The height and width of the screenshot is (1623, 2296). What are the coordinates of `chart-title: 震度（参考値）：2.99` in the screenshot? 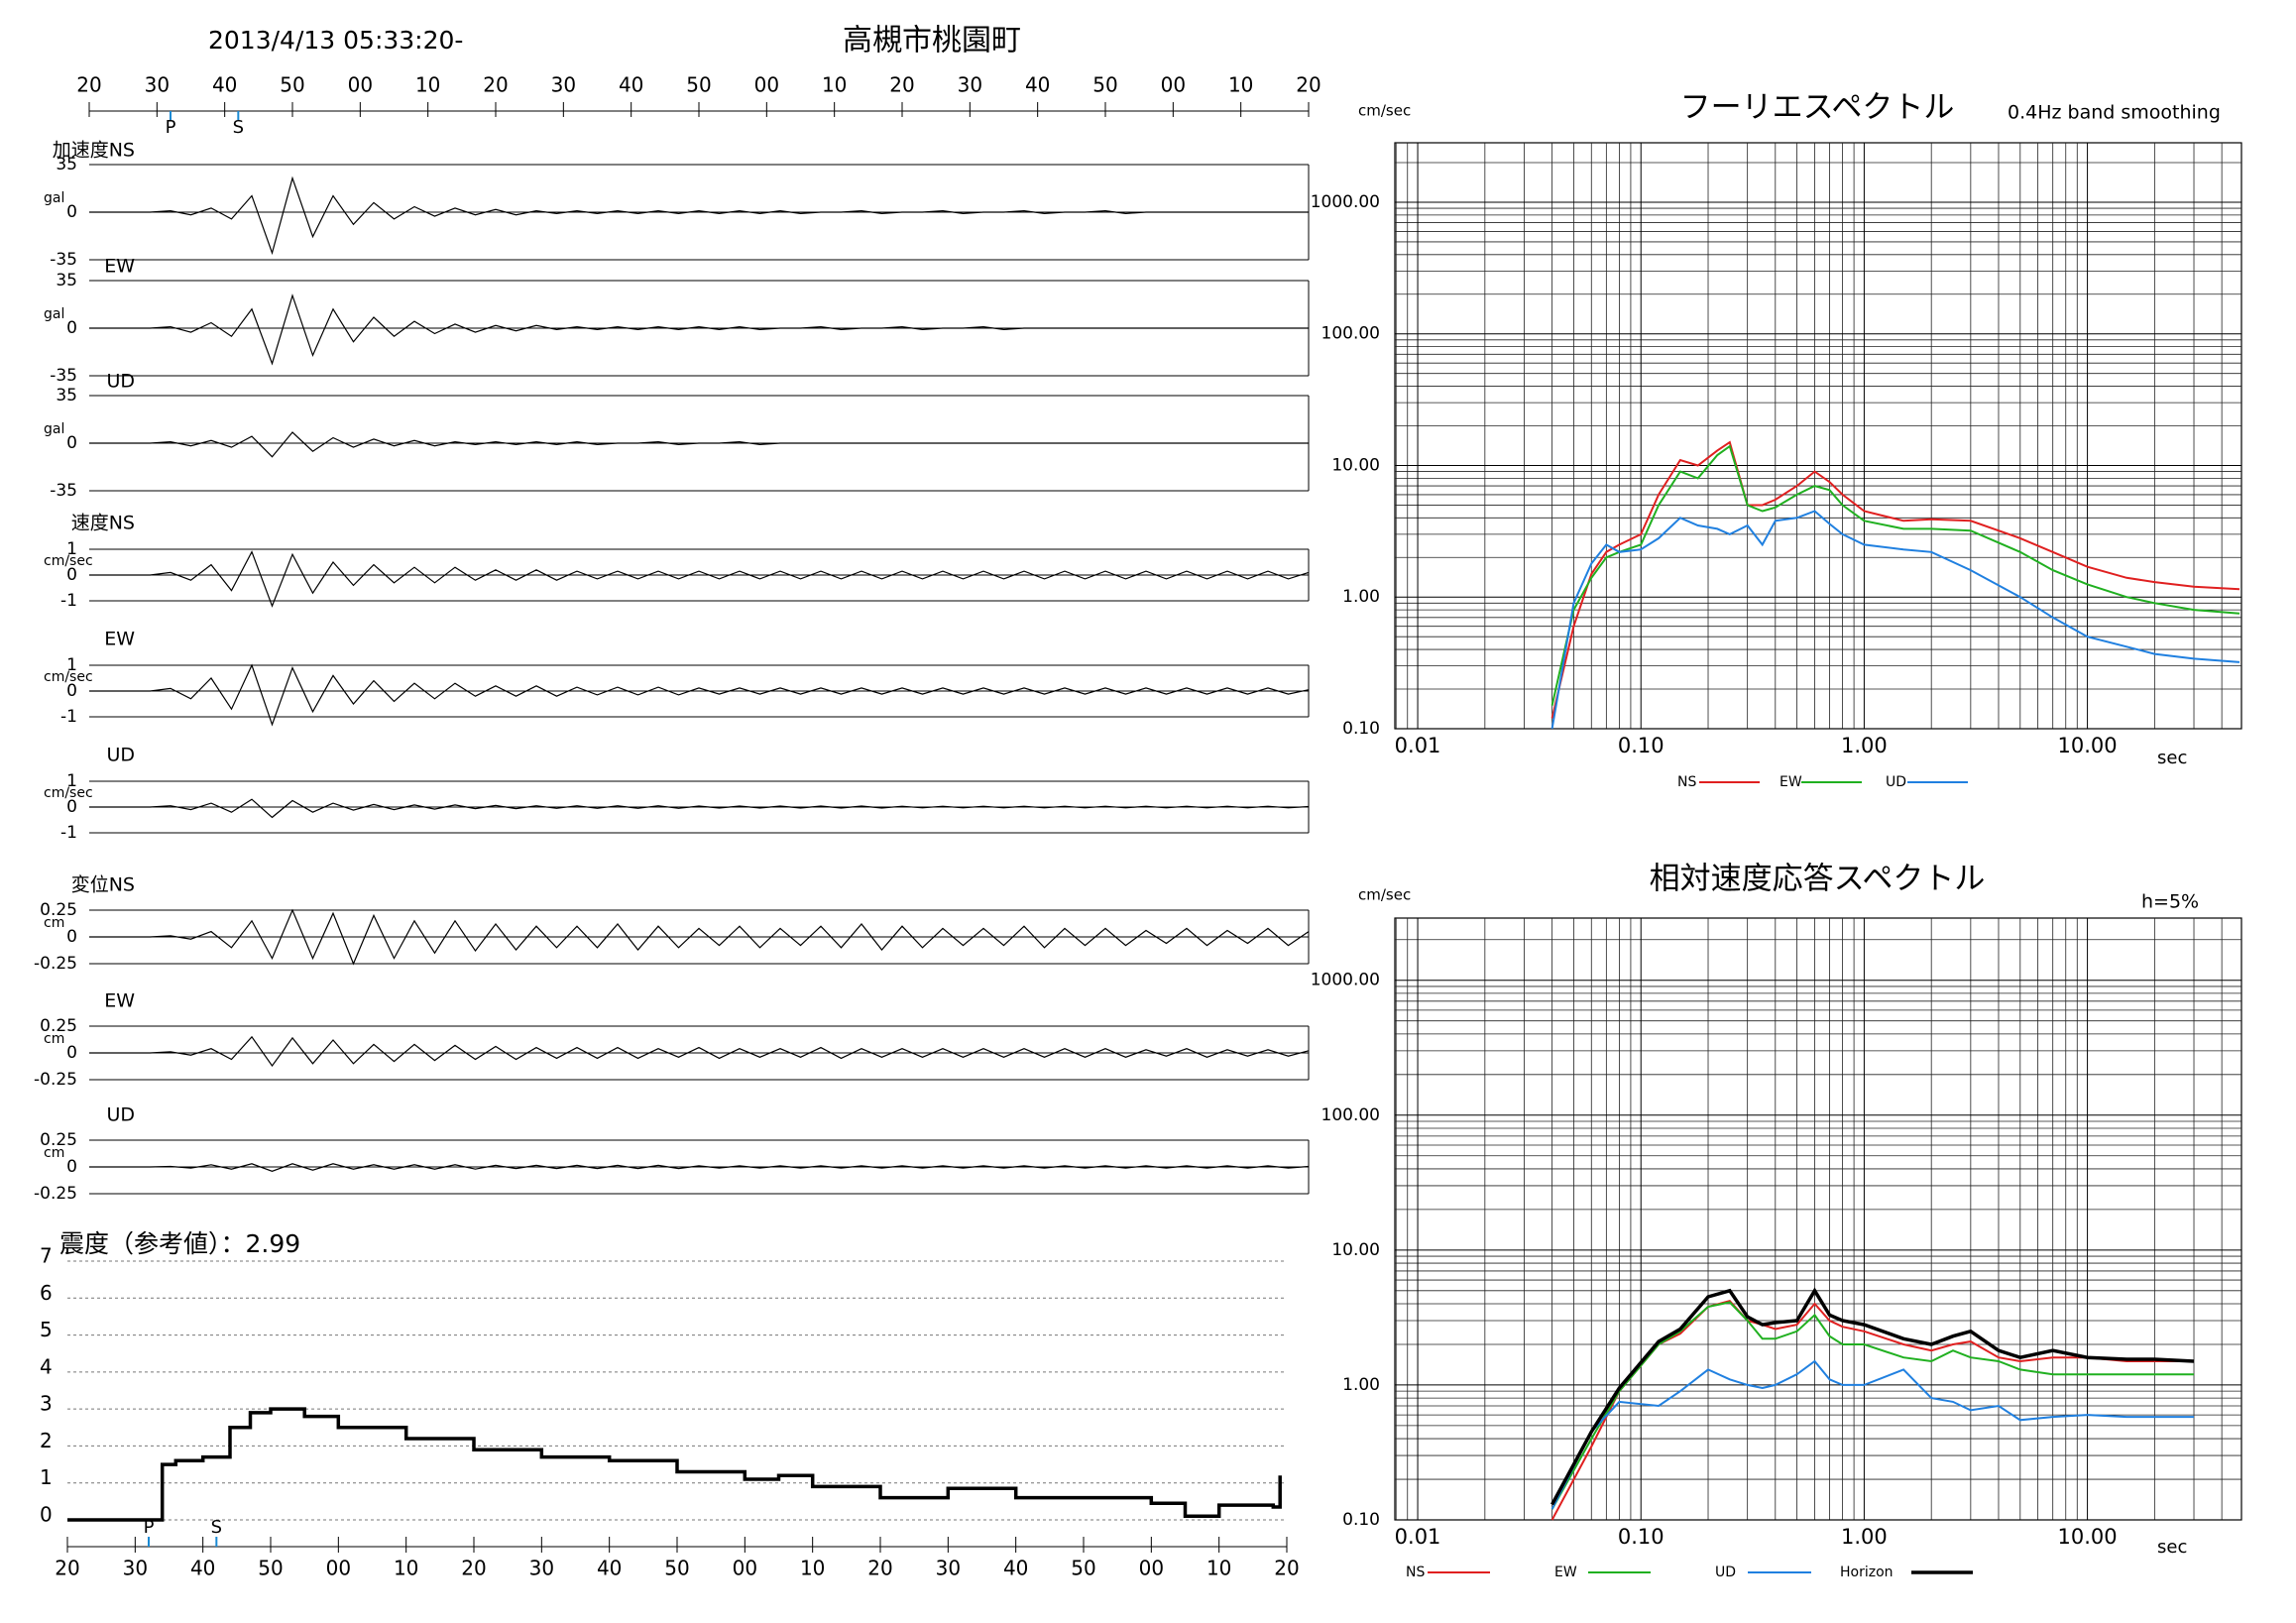 It's located at (180, 1243).